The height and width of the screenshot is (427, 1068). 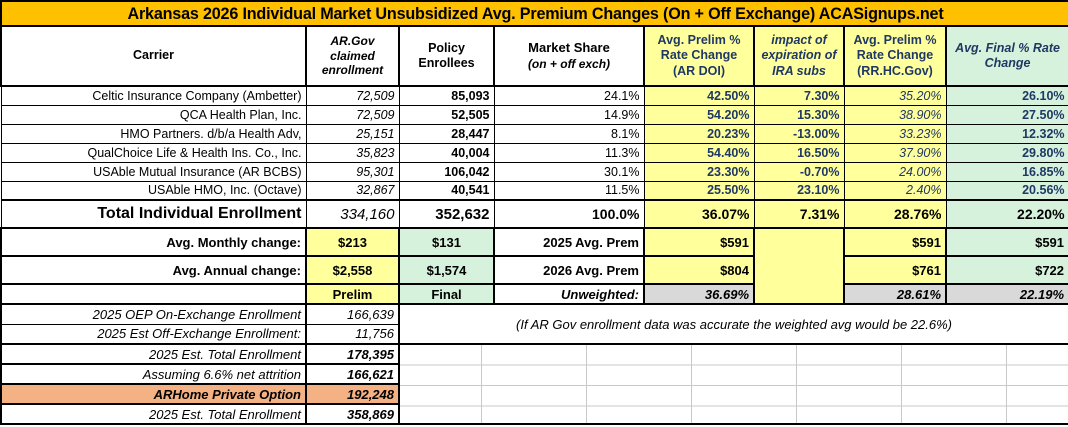 What do you see at coordinates (799, 56) in the screenshot?
I see `col-header-ira-impact: impact of expiration of IRA subs` at bounding box center [799, 56].